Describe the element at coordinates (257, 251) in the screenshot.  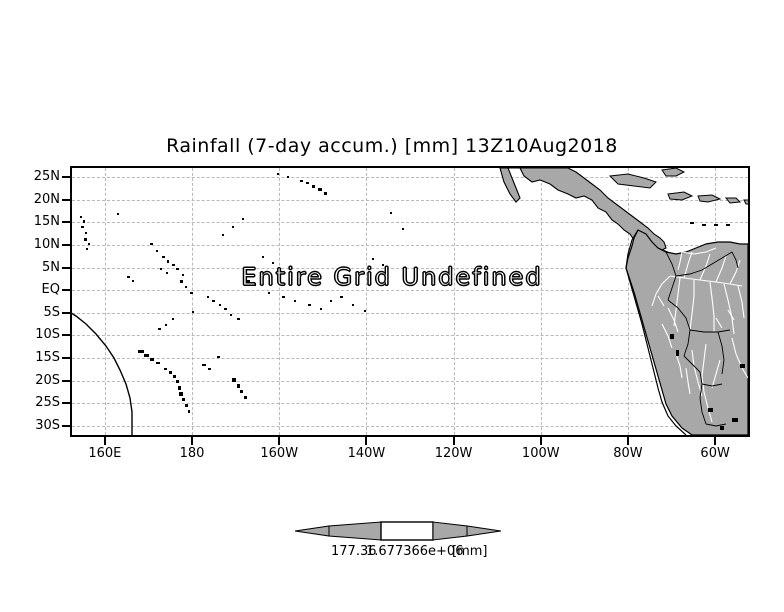
I see `pacific-islands` at that location.